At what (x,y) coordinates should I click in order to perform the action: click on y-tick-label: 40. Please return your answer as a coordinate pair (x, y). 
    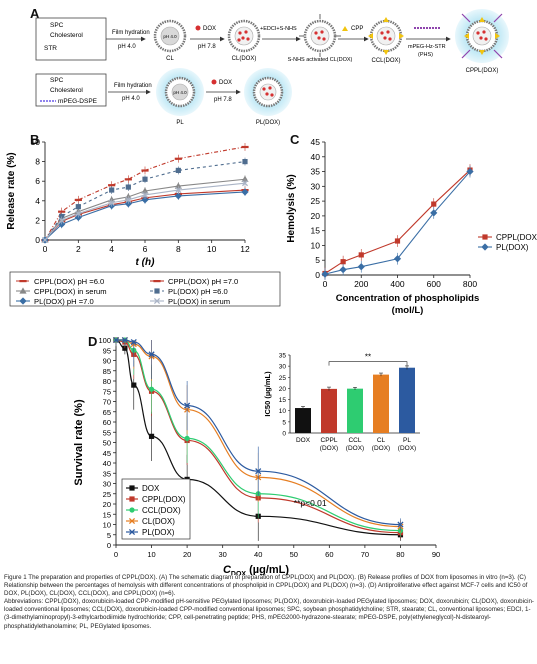
    Looking at the image, I should click on (107, 463).